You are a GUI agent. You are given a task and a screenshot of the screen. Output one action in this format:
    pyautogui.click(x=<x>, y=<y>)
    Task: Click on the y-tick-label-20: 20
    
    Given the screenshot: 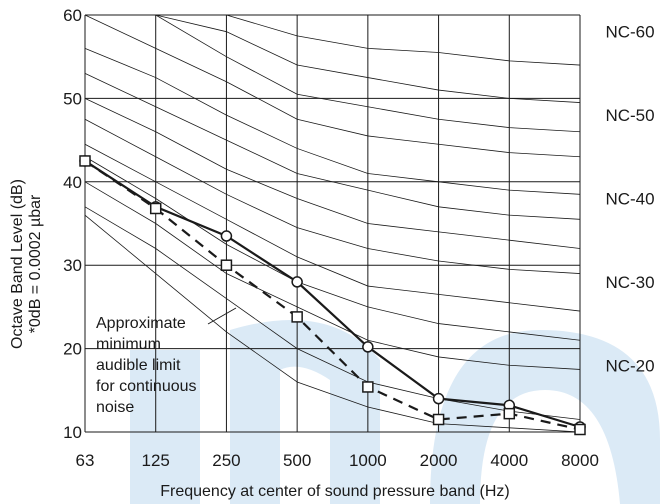 What is the action you would take?
    pyautogui.click(x=72, y=349)
    